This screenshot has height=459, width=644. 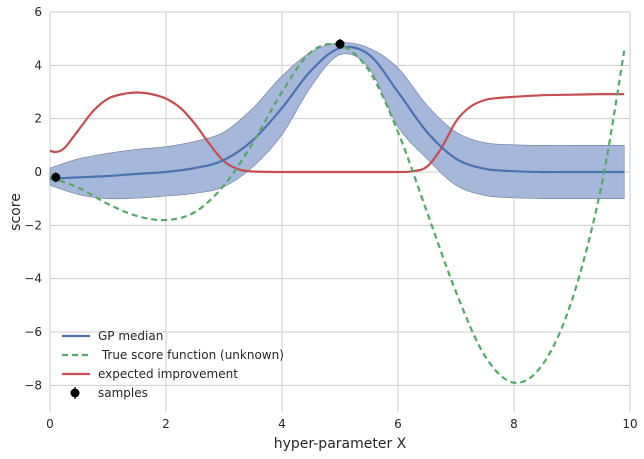 I want to click on y-tick-label: −8, so click(x=33, y=385).